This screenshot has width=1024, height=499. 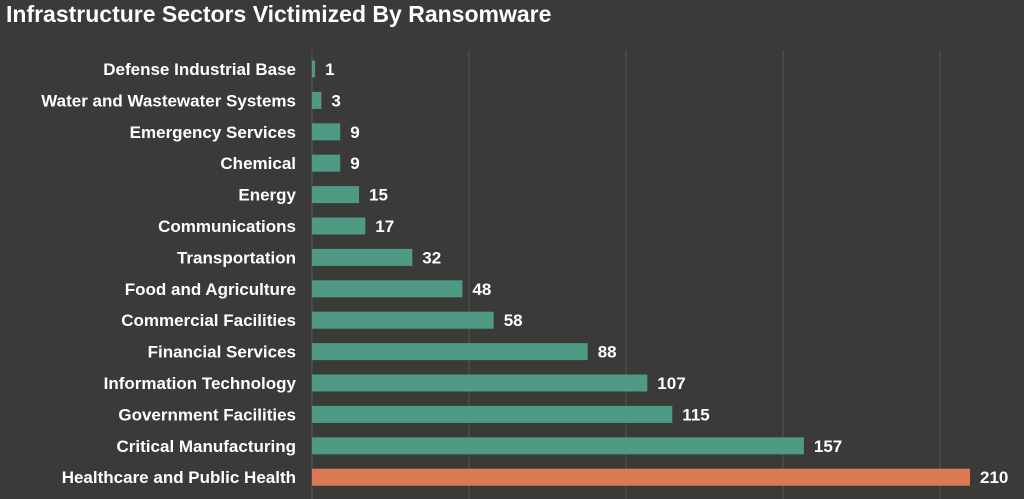 What do you see at coordinates (210, 289) in the screenshot?
I see `category-label: Food and Agriculture` at bounding box center [210, 289].